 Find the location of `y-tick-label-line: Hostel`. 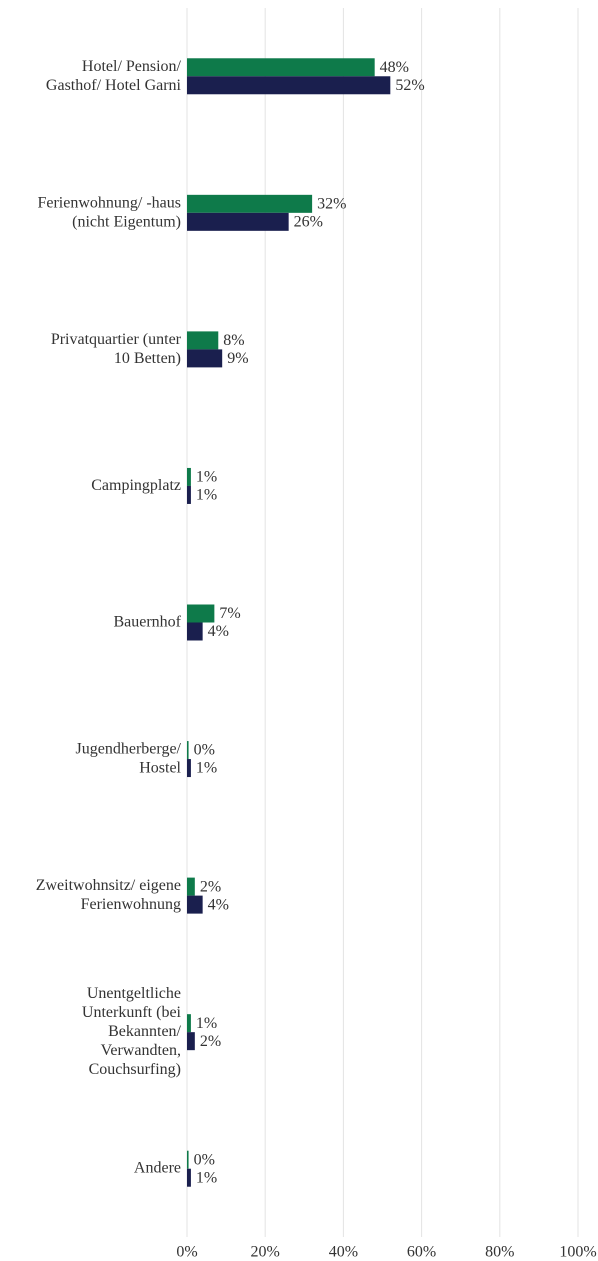

y-tick-label-line: Hostel is located at coordinates (160, 767).